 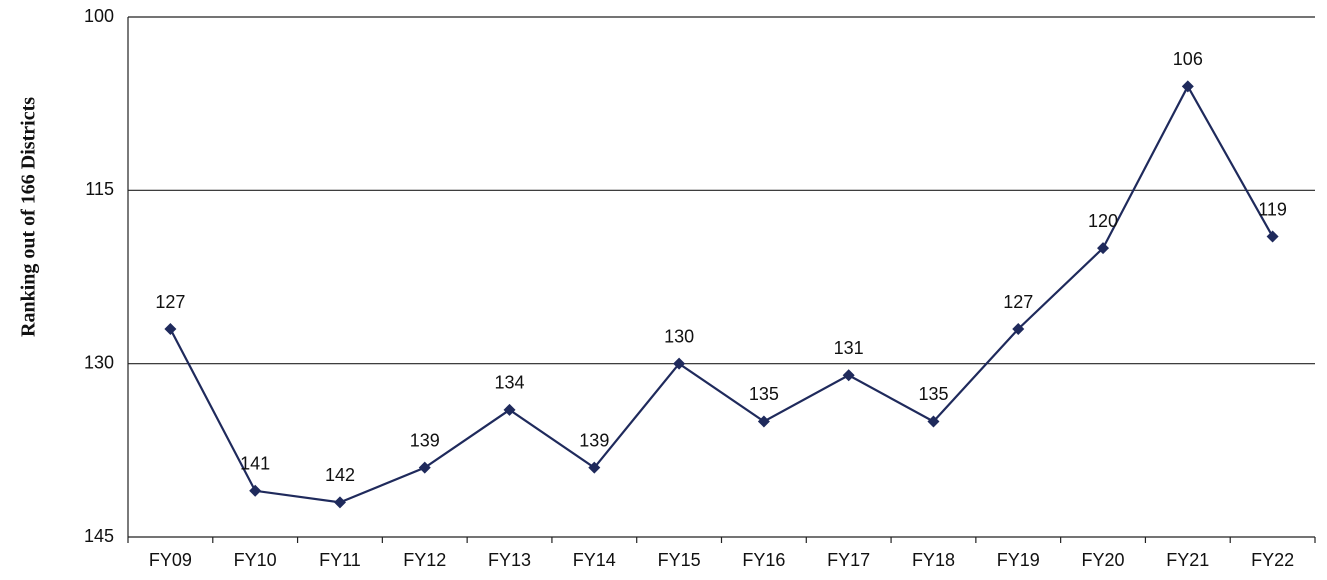 I want to click on data-label: 130, so click(x=679, y=336).